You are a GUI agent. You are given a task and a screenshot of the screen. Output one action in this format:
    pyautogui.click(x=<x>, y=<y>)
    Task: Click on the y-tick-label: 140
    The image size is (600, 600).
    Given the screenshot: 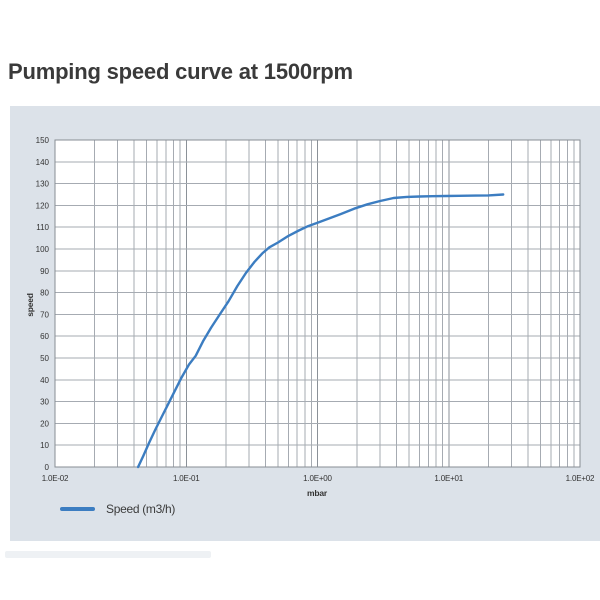 What is the action you would take?
    pyautogui.click(x=43, y=162)
    